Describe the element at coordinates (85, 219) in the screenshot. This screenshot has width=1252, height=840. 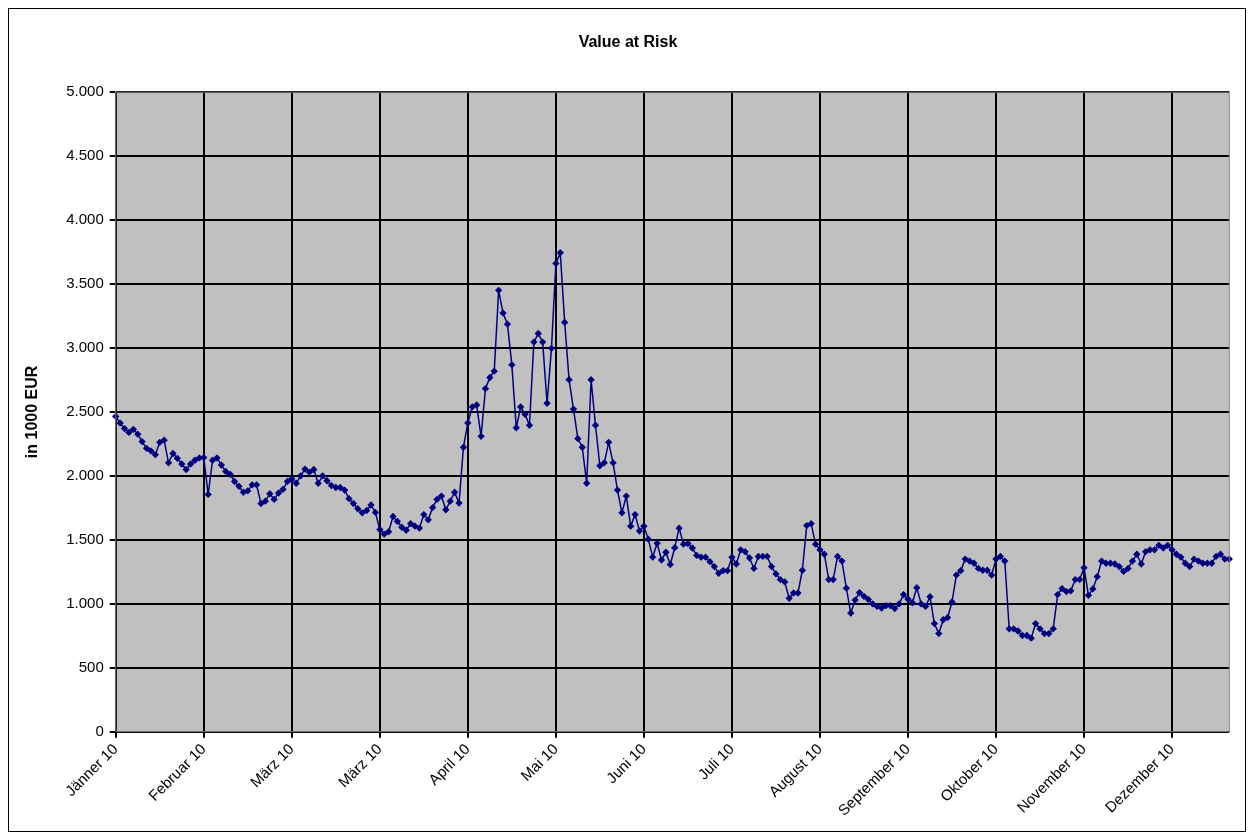
I see `y-tick-label: 4.000` at that location.